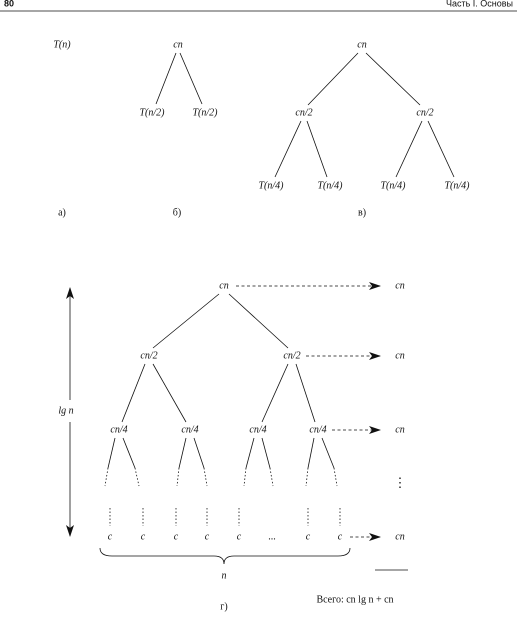  Describe the element at coordinates (479, 4) in the screenshot. I see `running-title: Часть I. Основы` at that location.